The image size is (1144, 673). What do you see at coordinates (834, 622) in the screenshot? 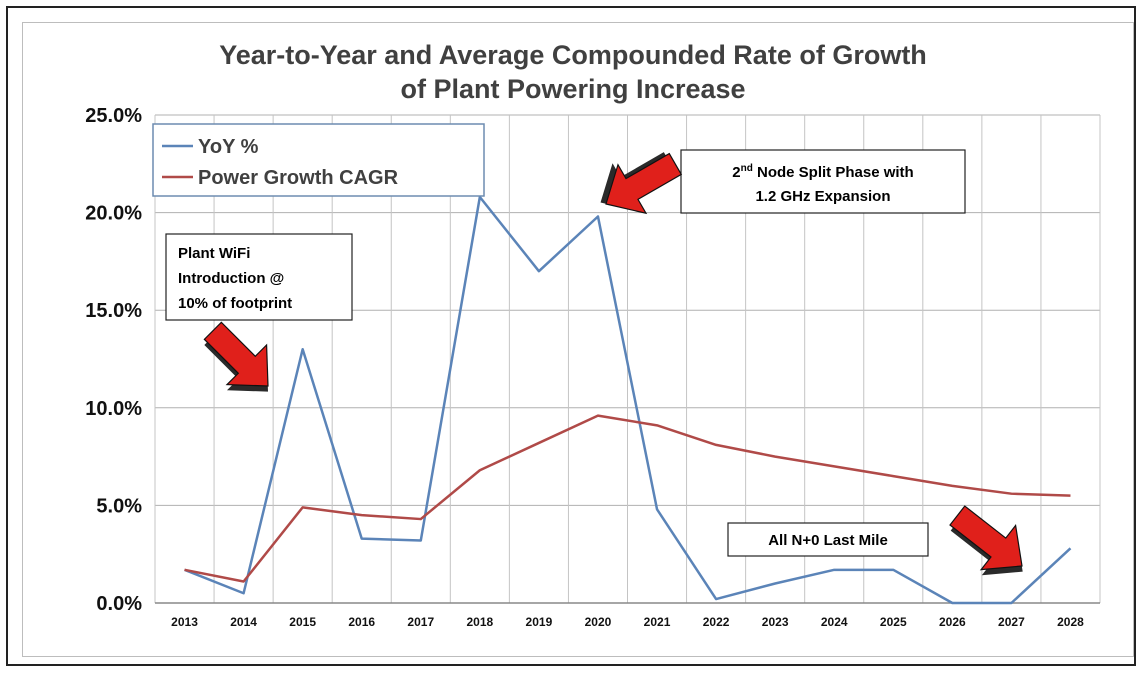
I see `x-tick-label: 2024` at bounding box center [834, 622].